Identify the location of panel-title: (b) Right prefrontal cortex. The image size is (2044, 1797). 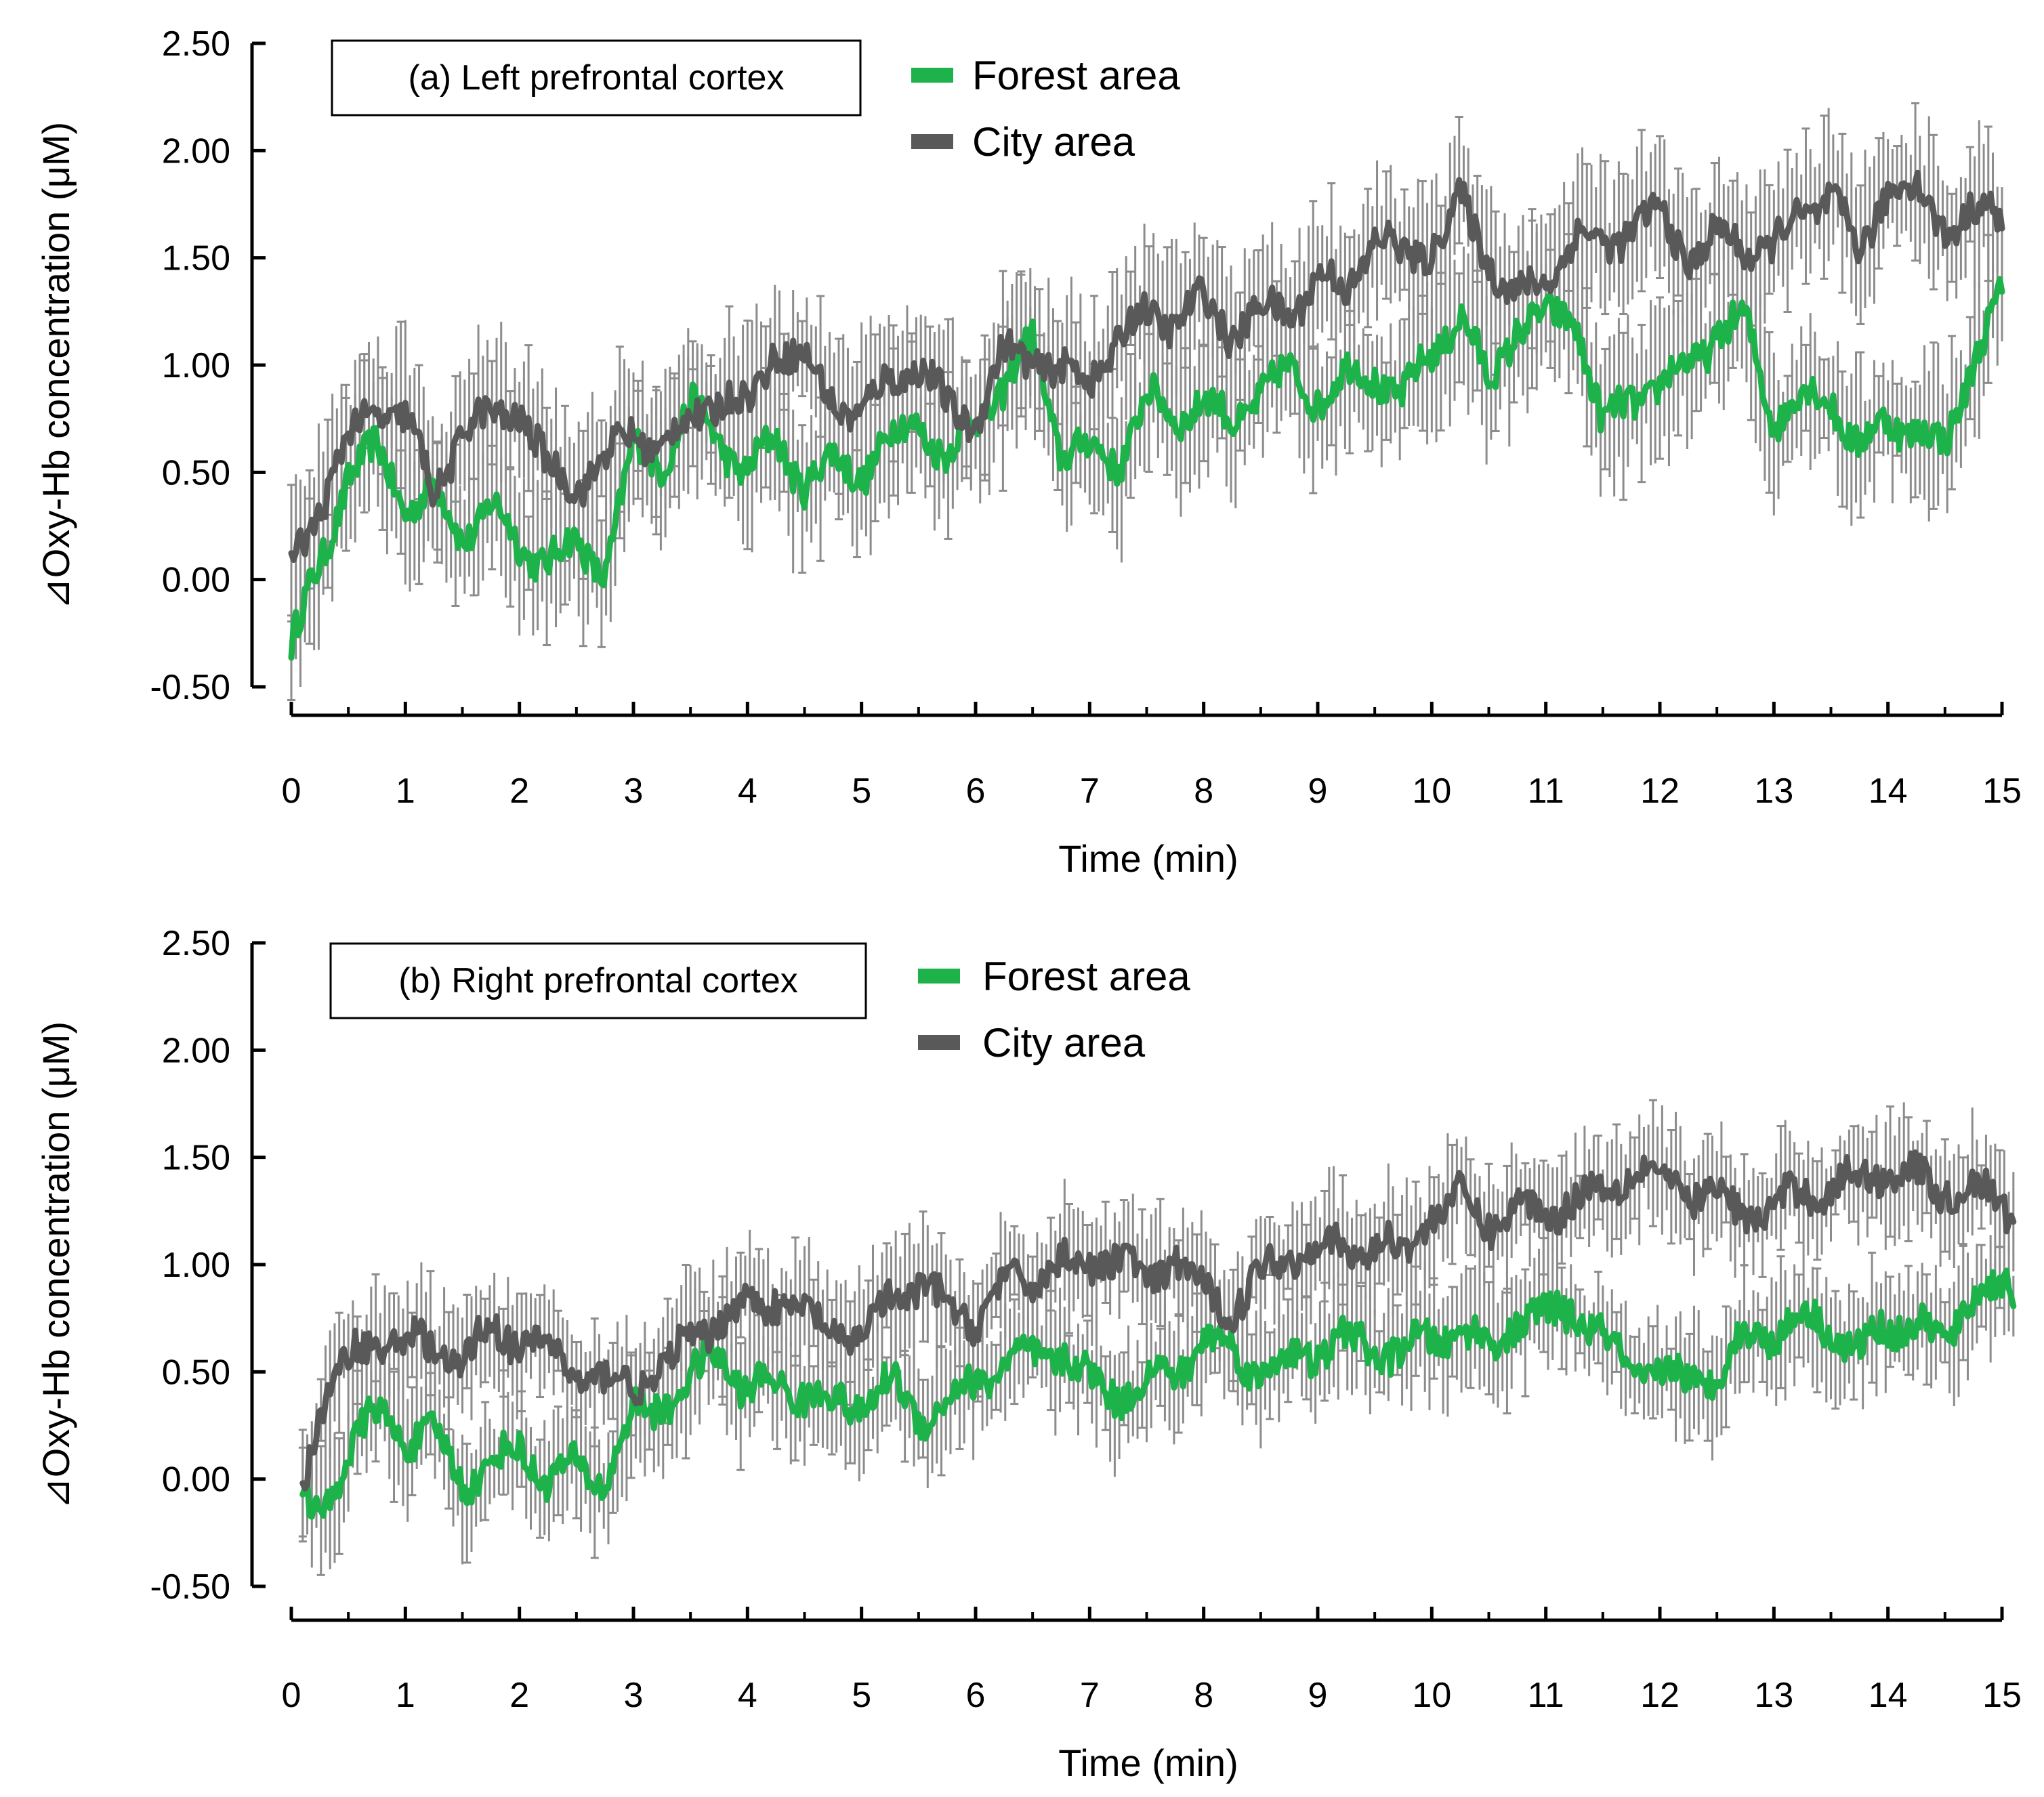
(598, 980).